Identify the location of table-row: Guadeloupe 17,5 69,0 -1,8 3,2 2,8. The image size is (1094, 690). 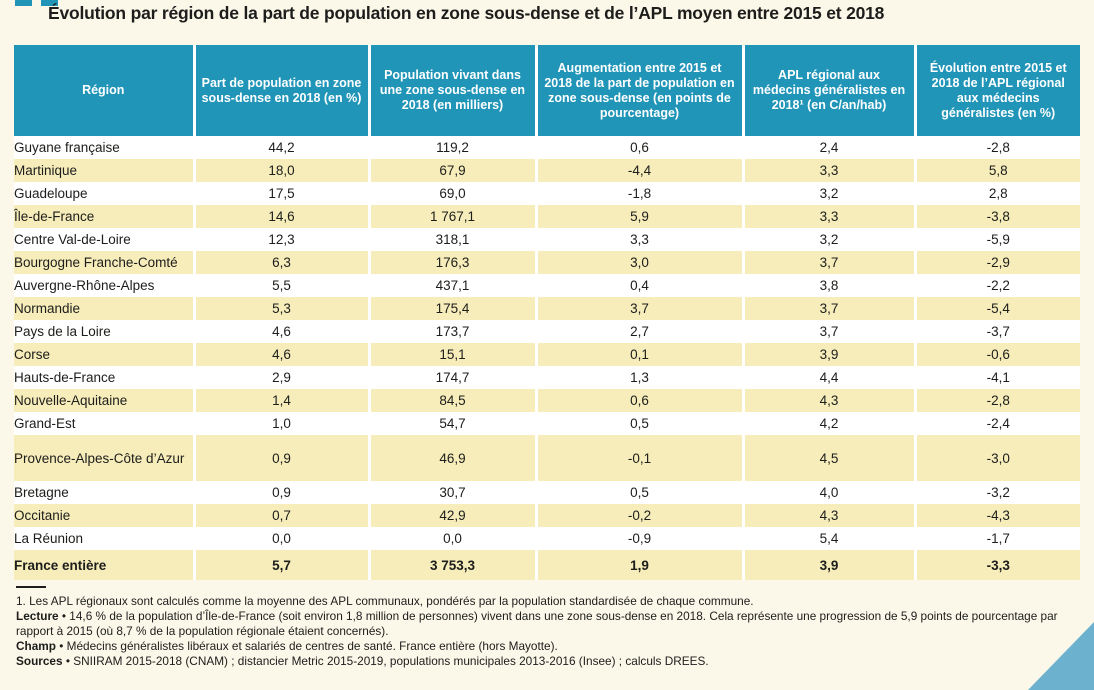
(547, 193).